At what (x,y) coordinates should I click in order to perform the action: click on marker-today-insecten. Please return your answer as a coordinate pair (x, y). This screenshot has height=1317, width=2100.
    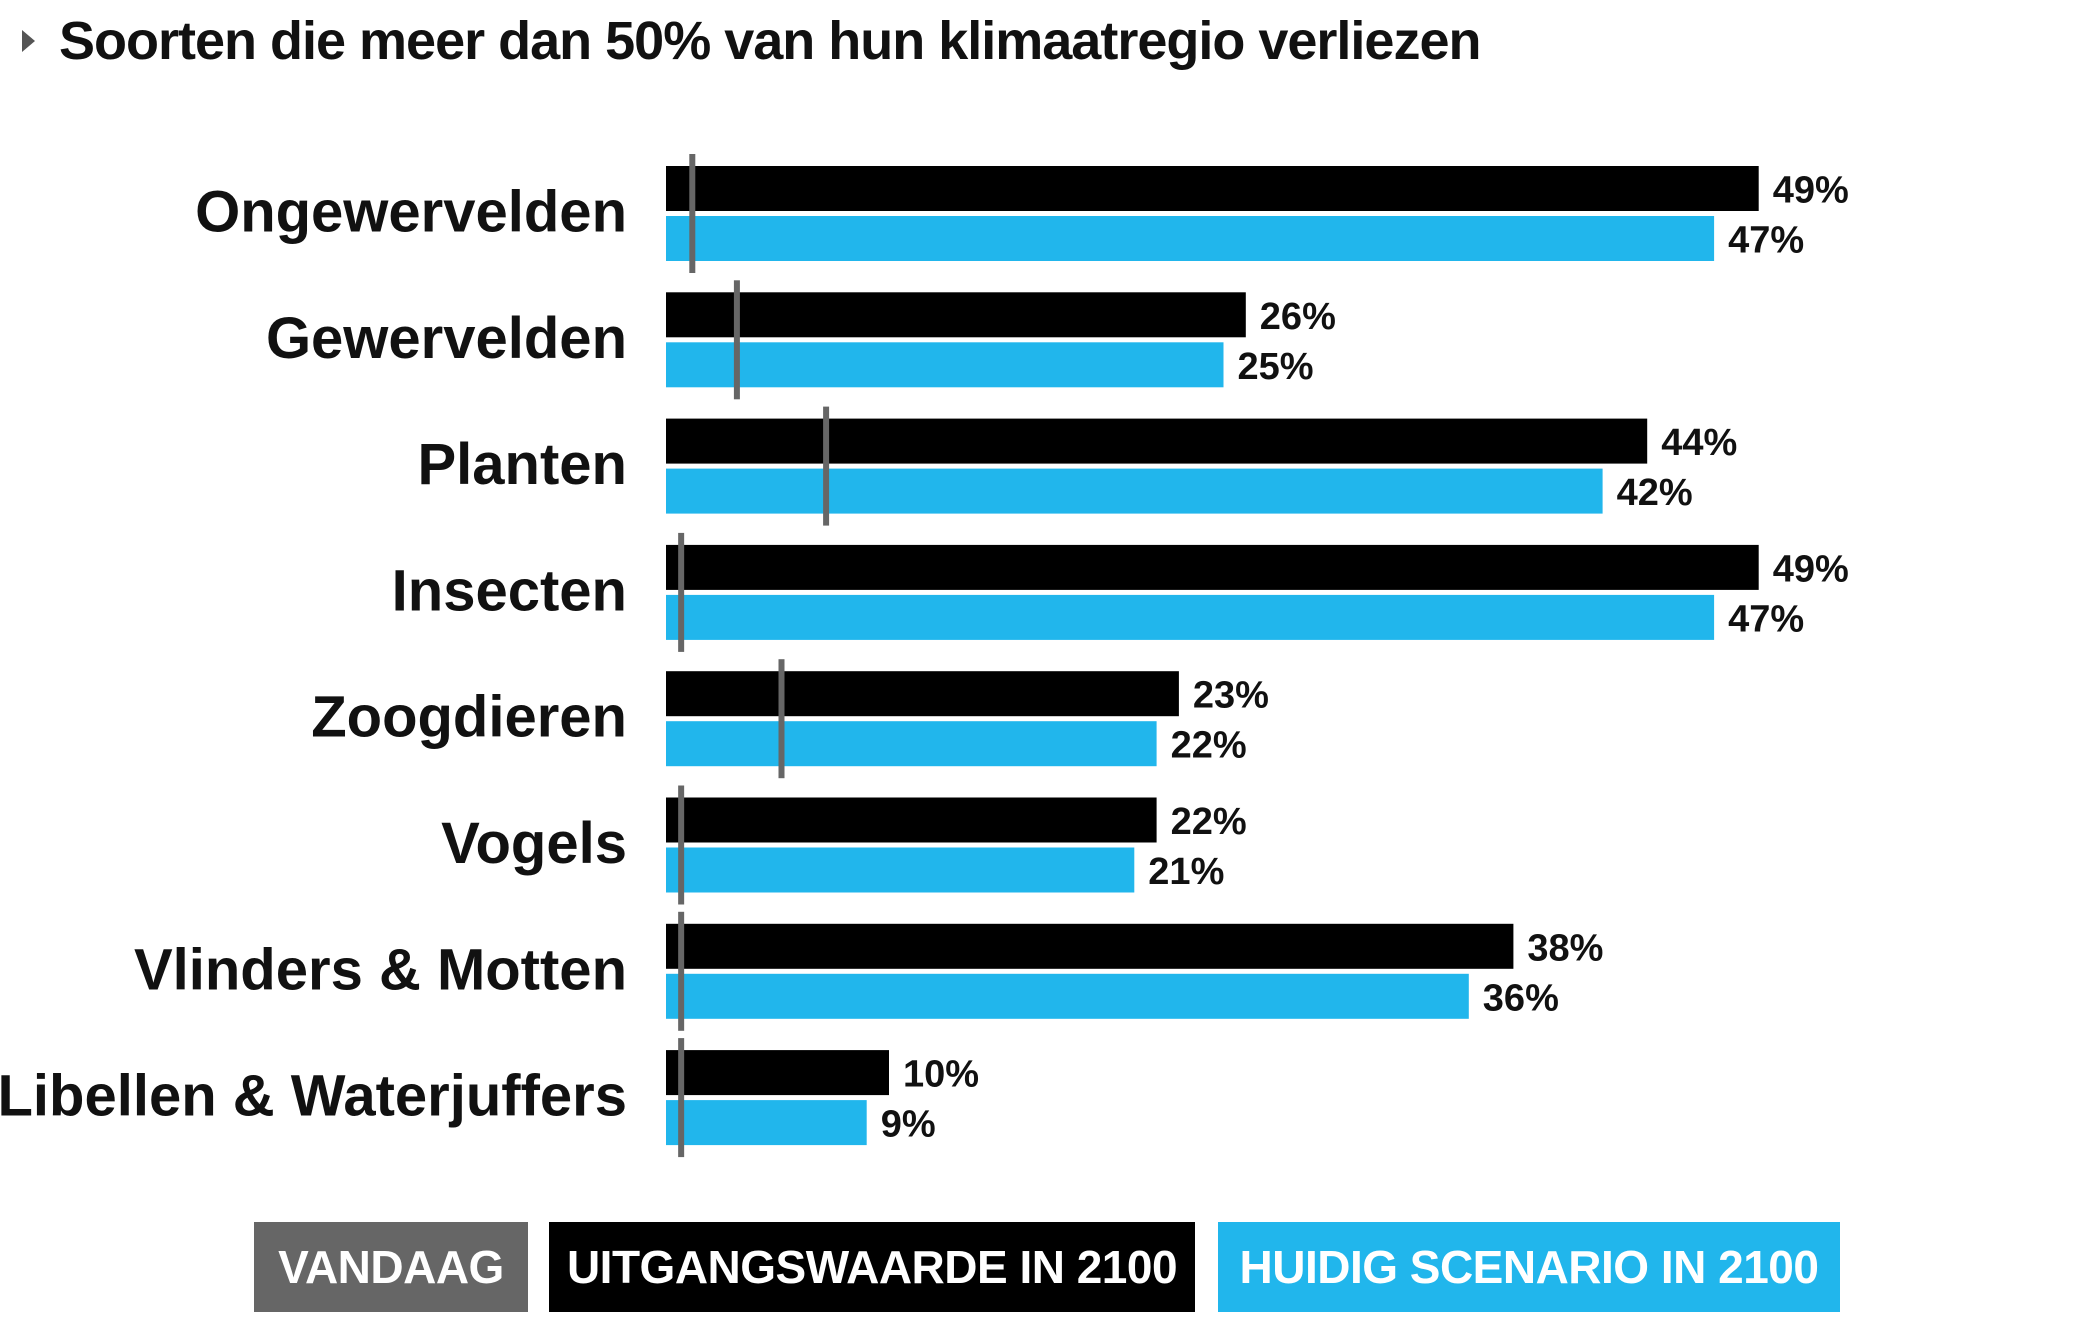
    Looking at the image, I should click on (681, 592).